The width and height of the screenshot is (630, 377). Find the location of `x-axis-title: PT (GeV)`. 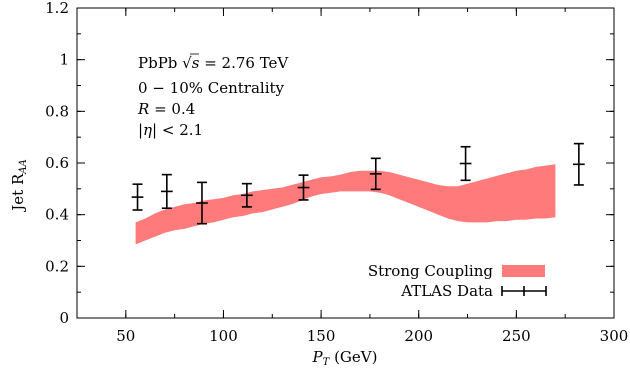

x-axis-title: PT (GeV) is located at coordinates (345, 358).